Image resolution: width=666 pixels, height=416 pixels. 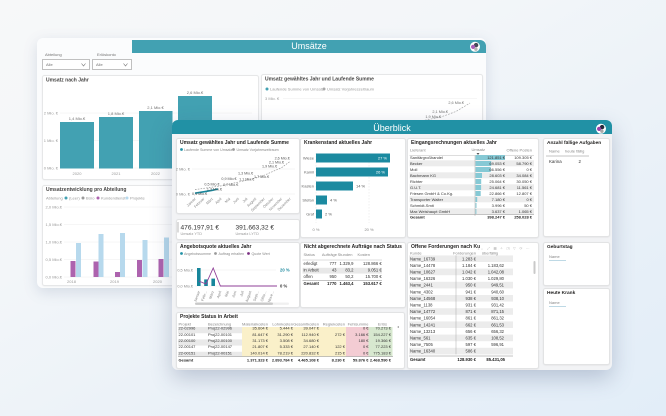 I want to click on svg-text: 3.166 €, so click(x=362, y=334).